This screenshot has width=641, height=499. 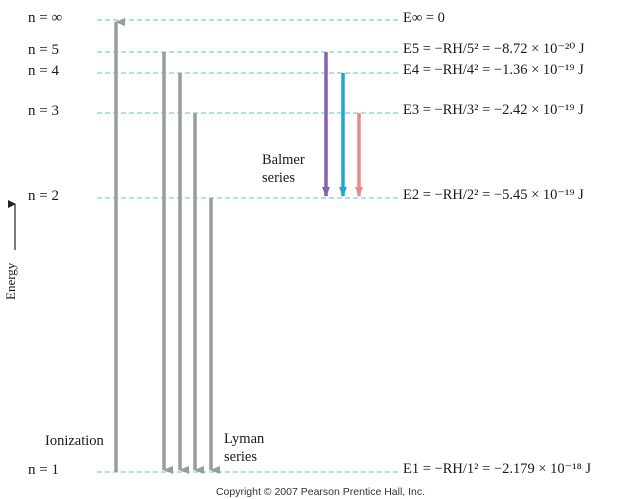 I want to click on lyman-series-label: Lyman series, so click(x=244, y=448).